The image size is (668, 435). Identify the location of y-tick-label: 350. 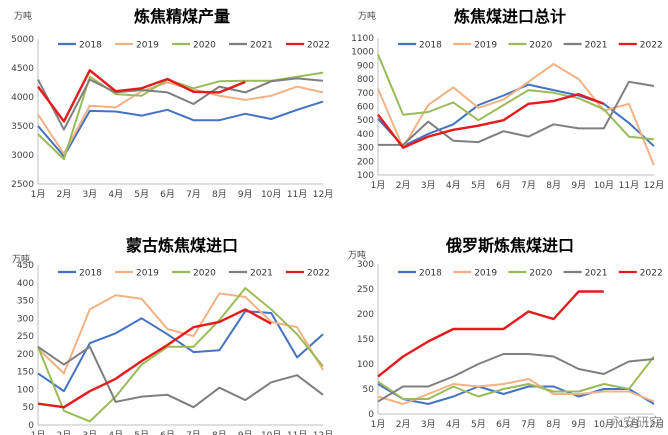
(25, 302).